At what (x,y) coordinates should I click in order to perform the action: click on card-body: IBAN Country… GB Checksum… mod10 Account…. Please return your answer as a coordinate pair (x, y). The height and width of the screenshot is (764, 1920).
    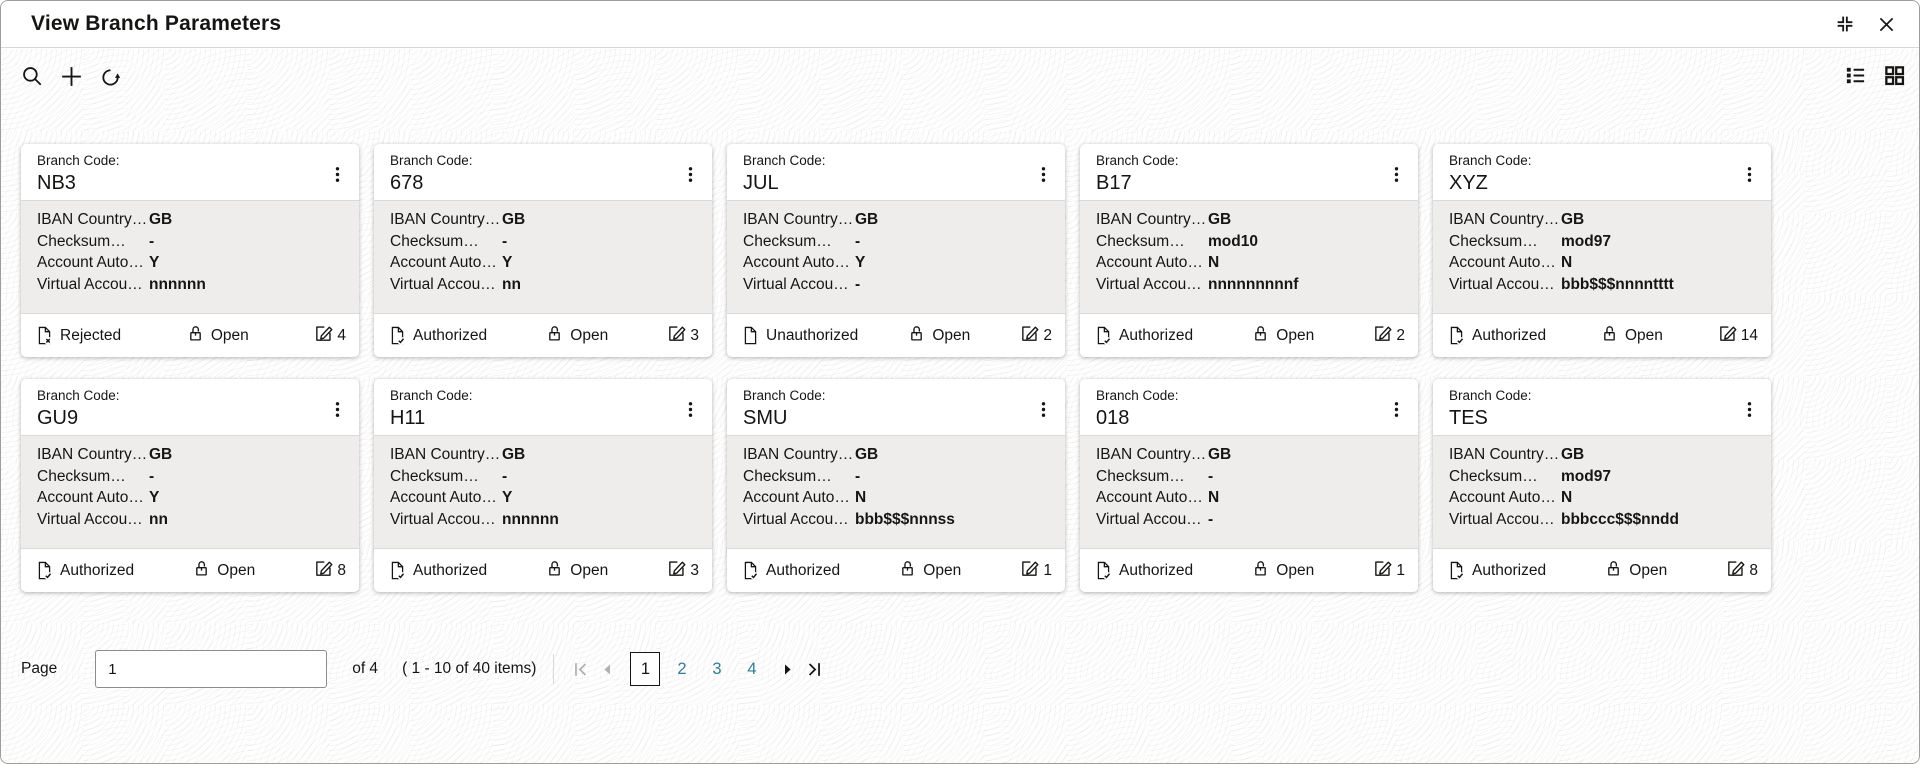
    Looking at the image, I should click on (1249, 257).